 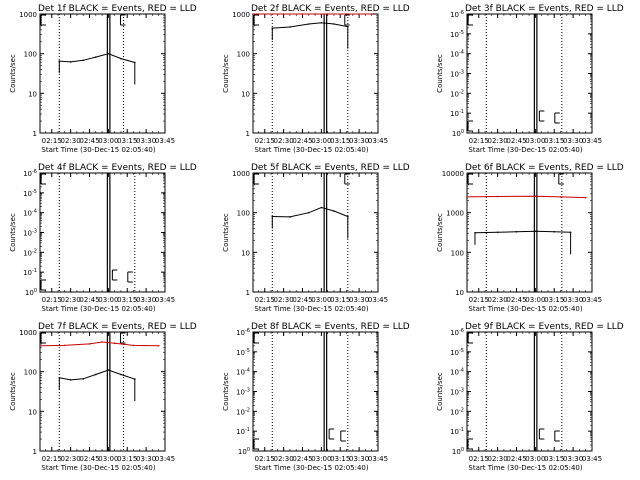 What do you see at coordinates (117, 168) in the screenshot?
I see `panel-title: Det 4f BLACK = Events, RED = LLD` at bounding box center [117, 168].